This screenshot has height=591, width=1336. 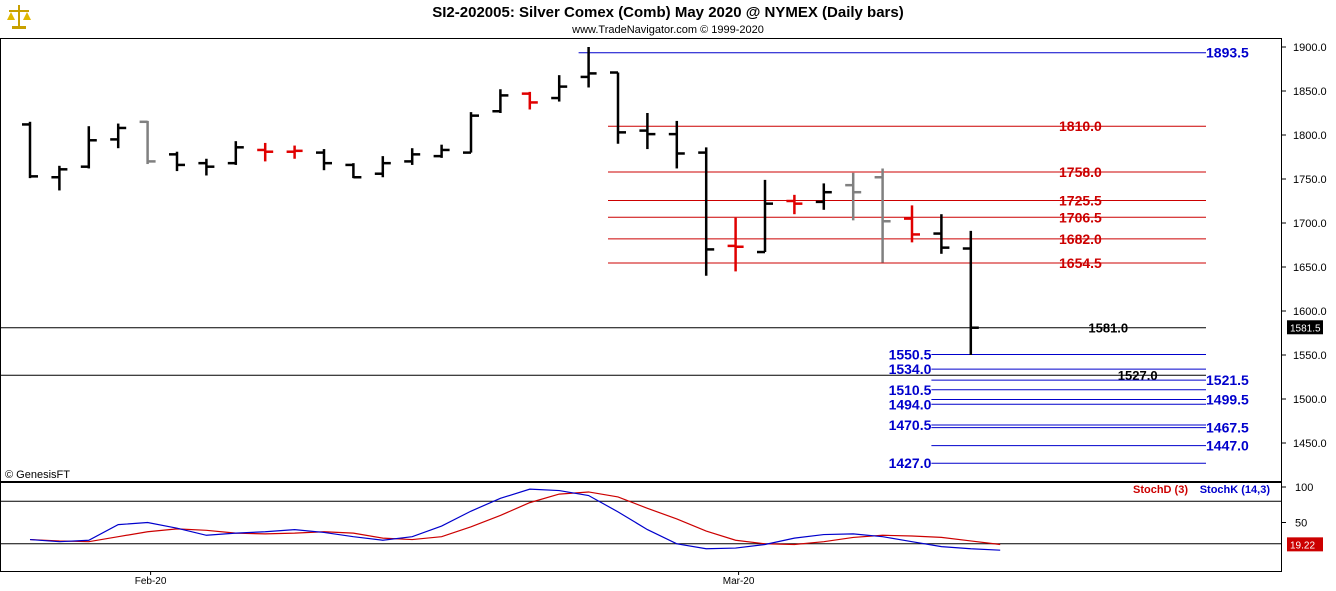 I want to click on stoch-last-box, so click(x=1305, y=544).